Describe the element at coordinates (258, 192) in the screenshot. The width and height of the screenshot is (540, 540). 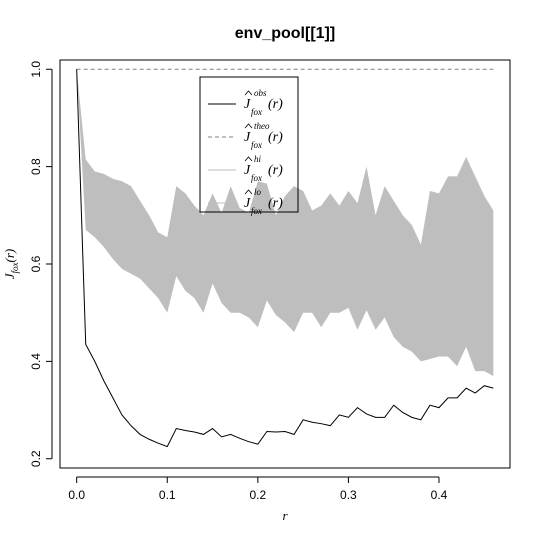
I see `legend-label-sup: lo` at that location.